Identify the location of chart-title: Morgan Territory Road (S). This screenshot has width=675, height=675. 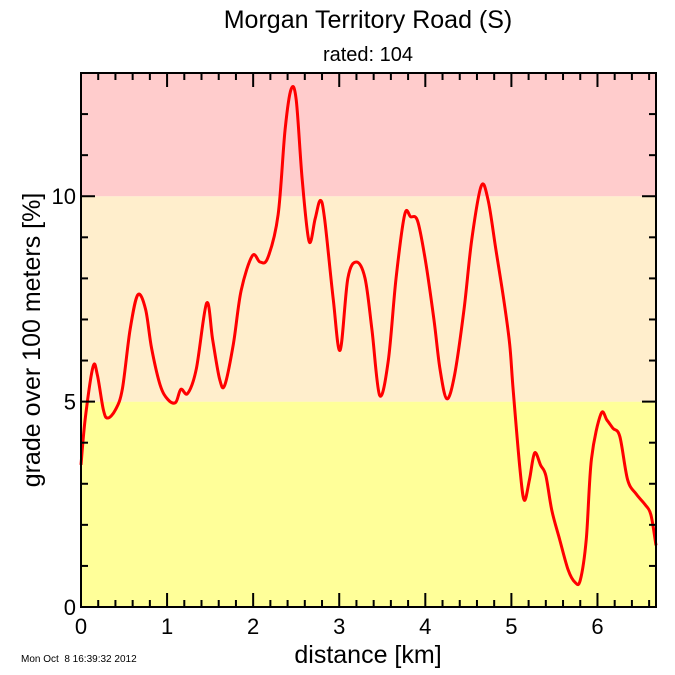
(368, 20).